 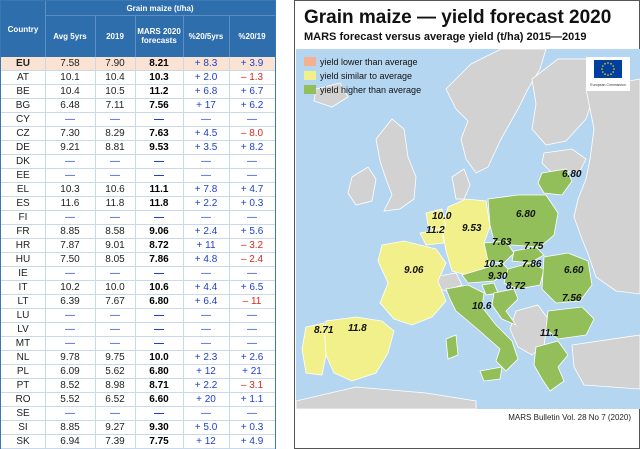 What do you see at coordinates (159, 245) in the screenshot?
I see `forecast-cell: 8.72` at bounding box center [159, 245].